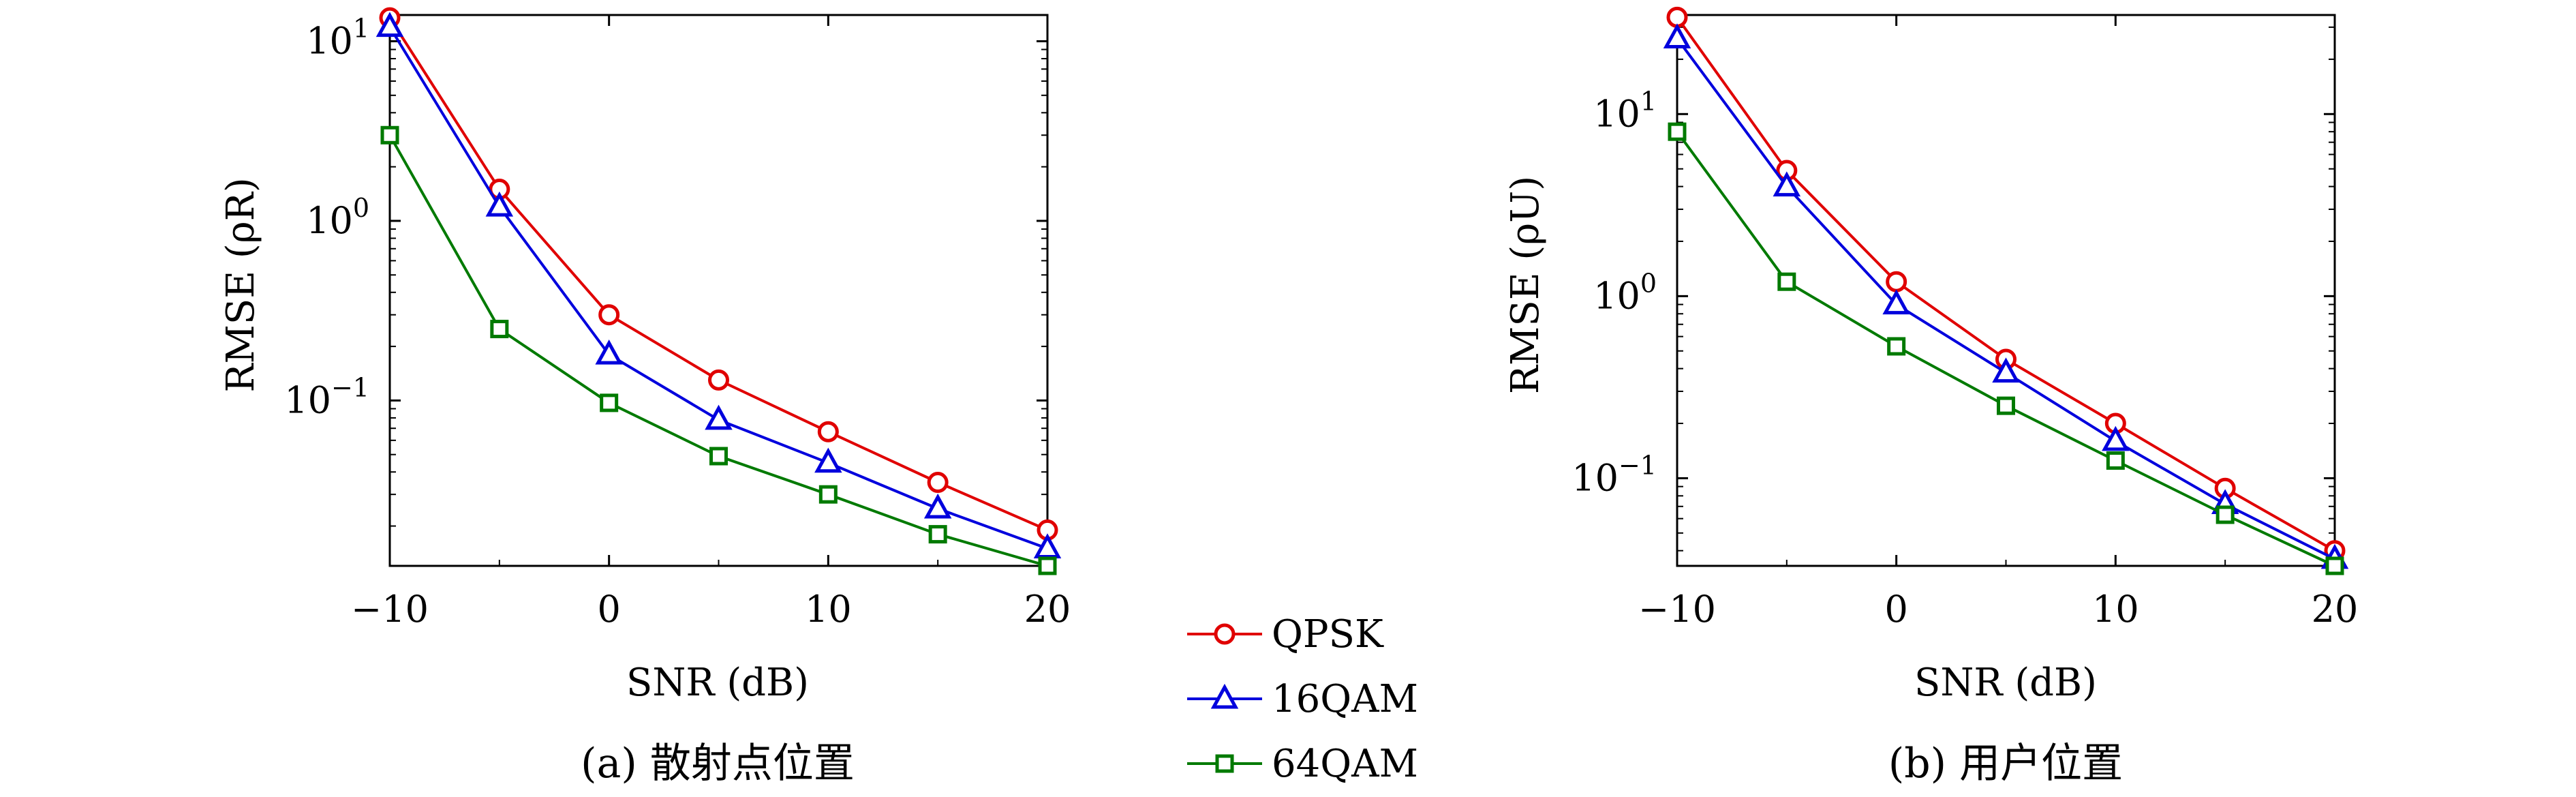 This screenshot has width=2576, height=797. What do you see at coordinates (241, 284) in the screenshot?
I see `y-axis-label-a: RMSE (ρR)` at bounding box center [241, 284].